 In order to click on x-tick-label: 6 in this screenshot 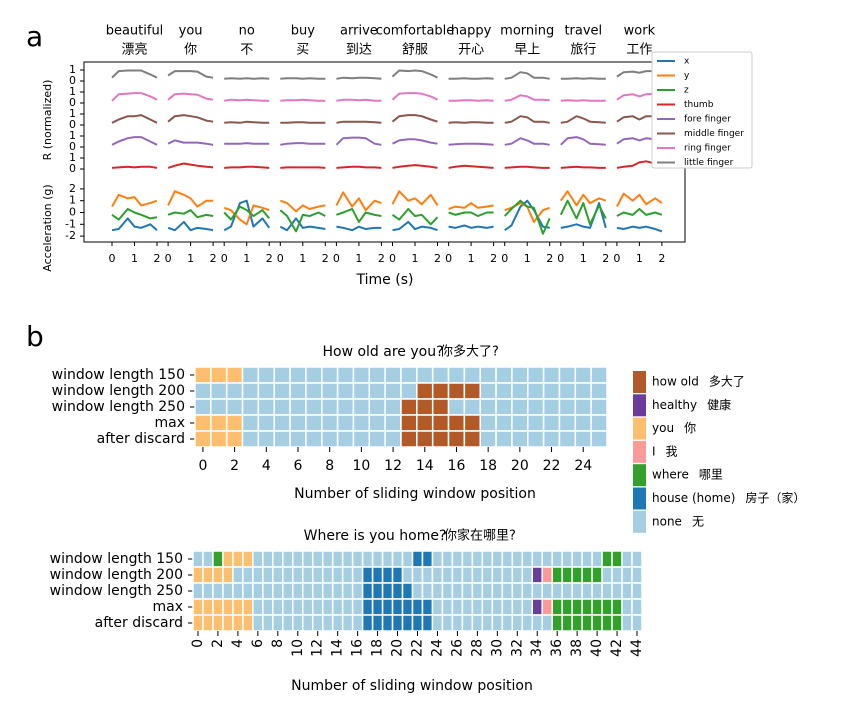, I will do `click(258, 643)`.